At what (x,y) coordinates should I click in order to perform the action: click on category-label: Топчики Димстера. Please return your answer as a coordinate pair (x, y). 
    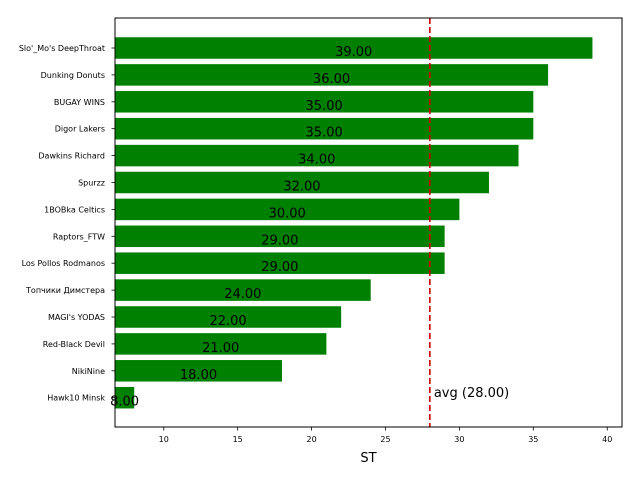
    Looking at the image, I should click on (65, 290).